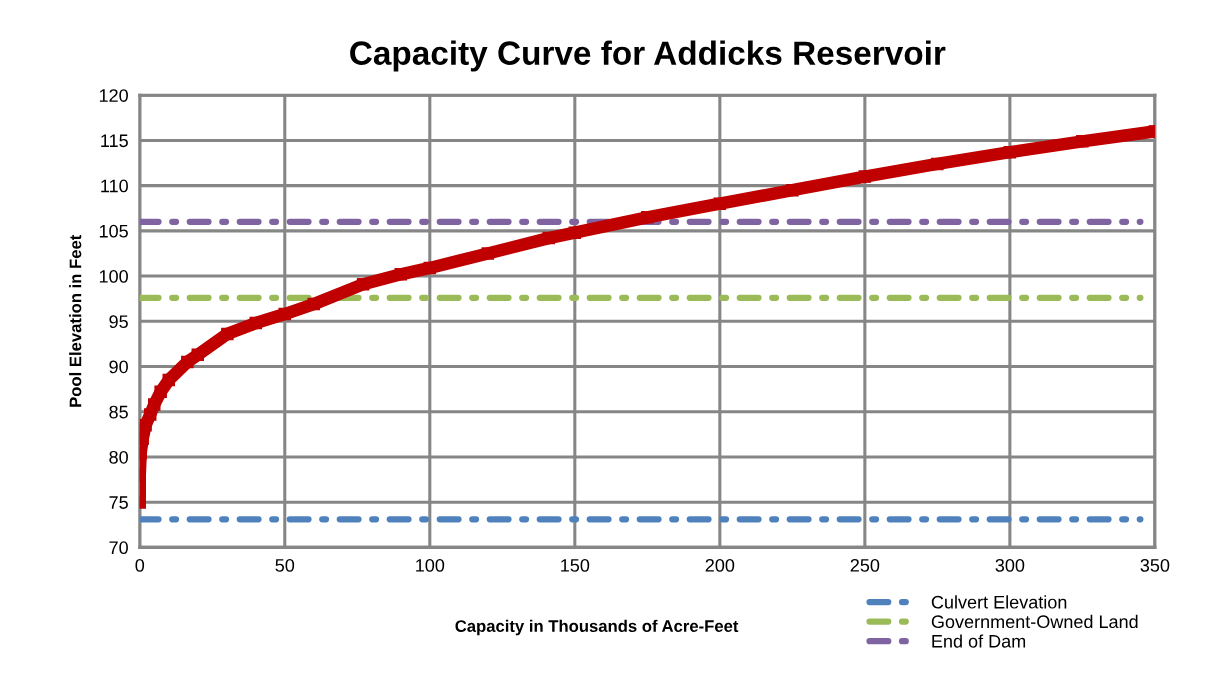 Image resolution: width=1226 pixels, height=700 pixels. I want to click on x-tick-label: 50, so click(285, 565).